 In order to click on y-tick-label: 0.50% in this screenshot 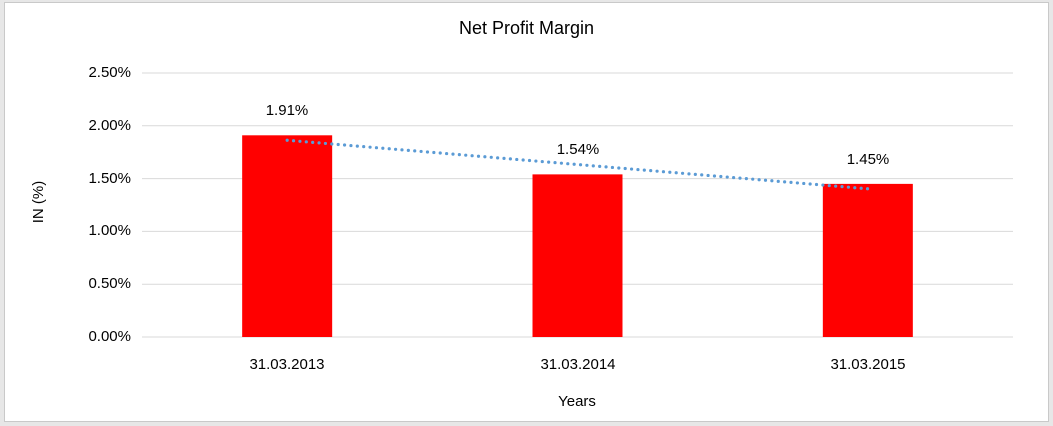, I will do `click(109, 283)`.